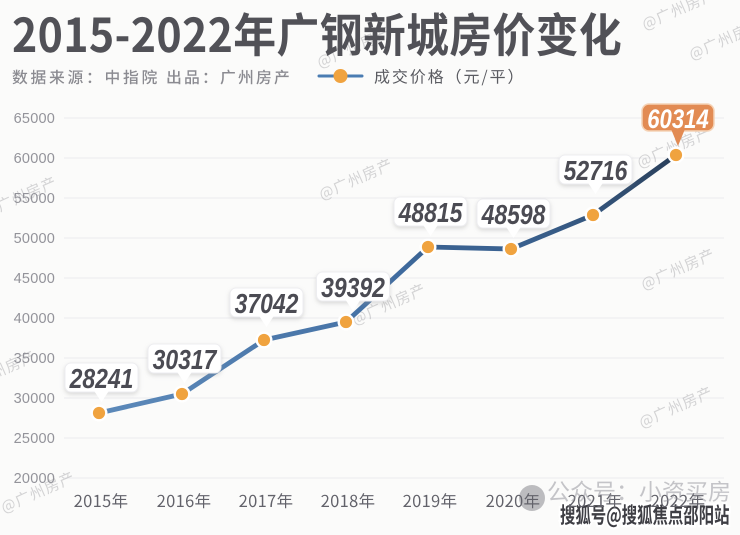 The height and width of the screenshot is (535, 740). What do you see at coordinates (34, 199) in the screenshot?
I see `svg-text: 55000` at bounding box center [34, 199].